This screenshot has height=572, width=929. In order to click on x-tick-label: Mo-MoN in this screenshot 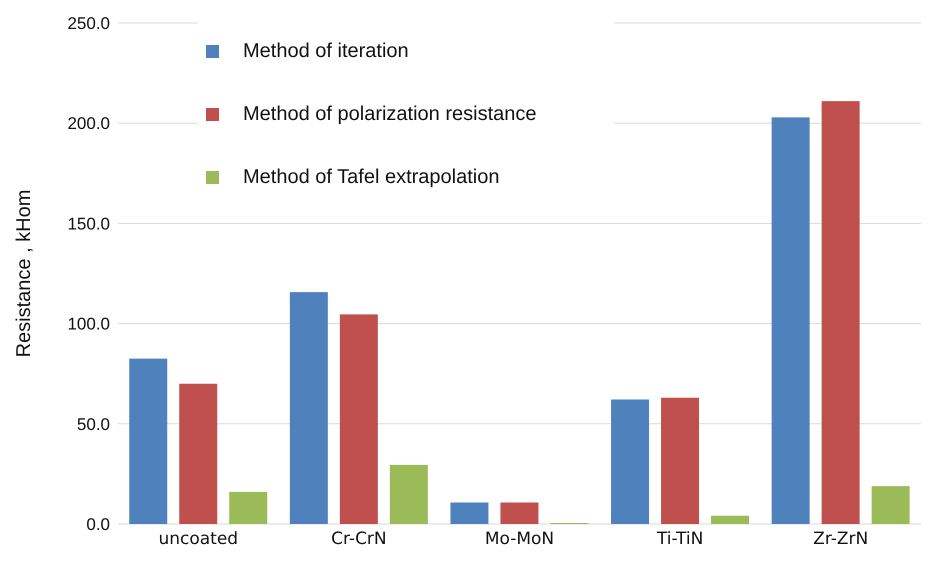, I will do `click(519, 539)`.